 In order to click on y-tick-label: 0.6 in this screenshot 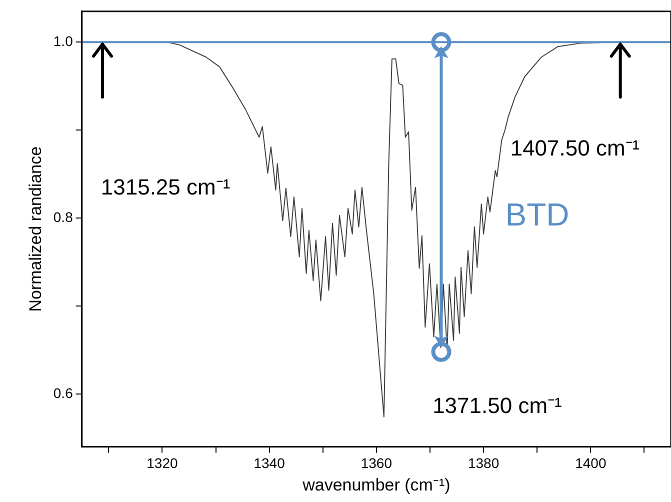, I will do `click(63, 392)`.